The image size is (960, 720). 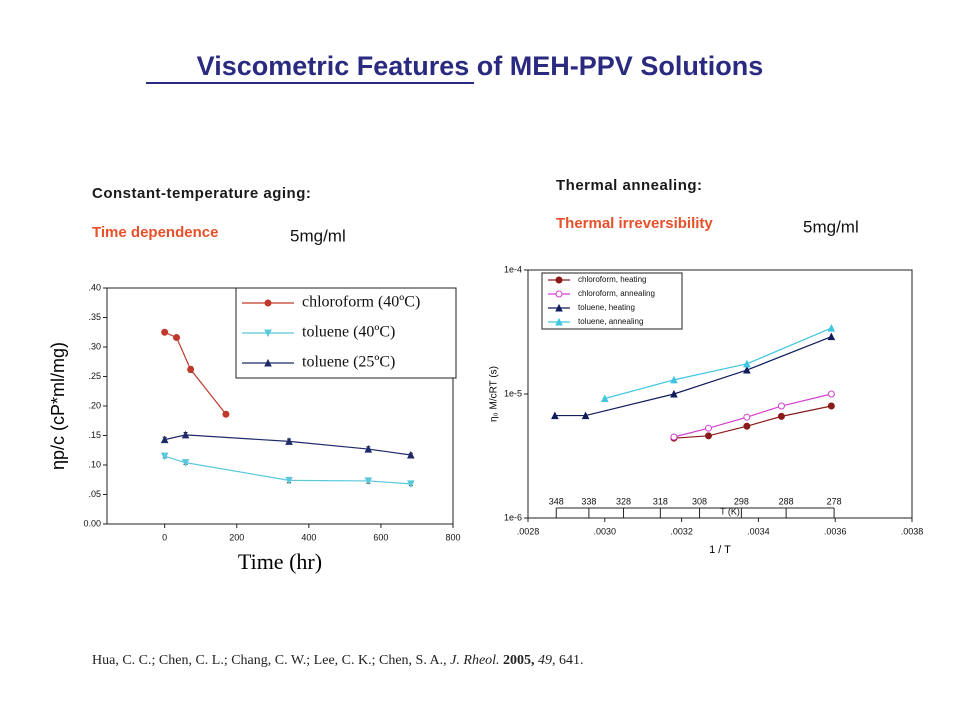 I want to click on x2-tick-label: 348, so click(x=556, y=501).